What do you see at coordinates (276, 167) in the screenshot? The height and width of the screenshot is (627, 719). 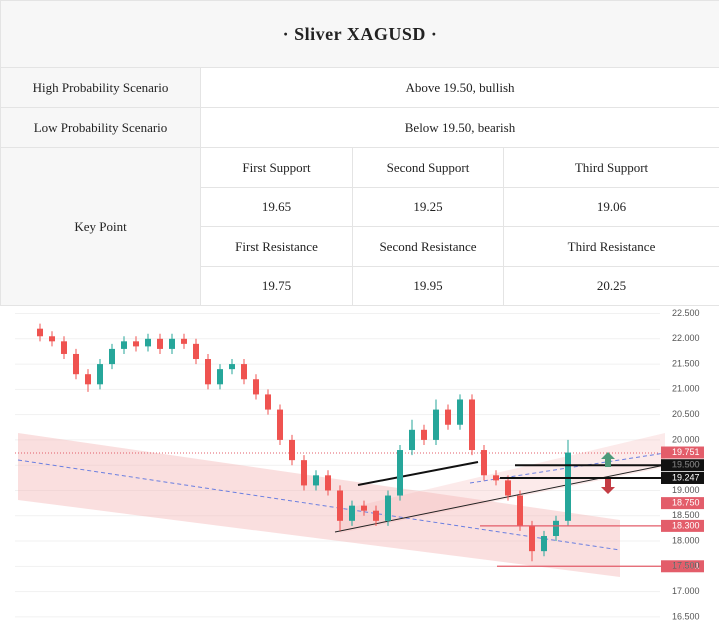 I see `header-cell: First Support` at bounding box center [276, 167].